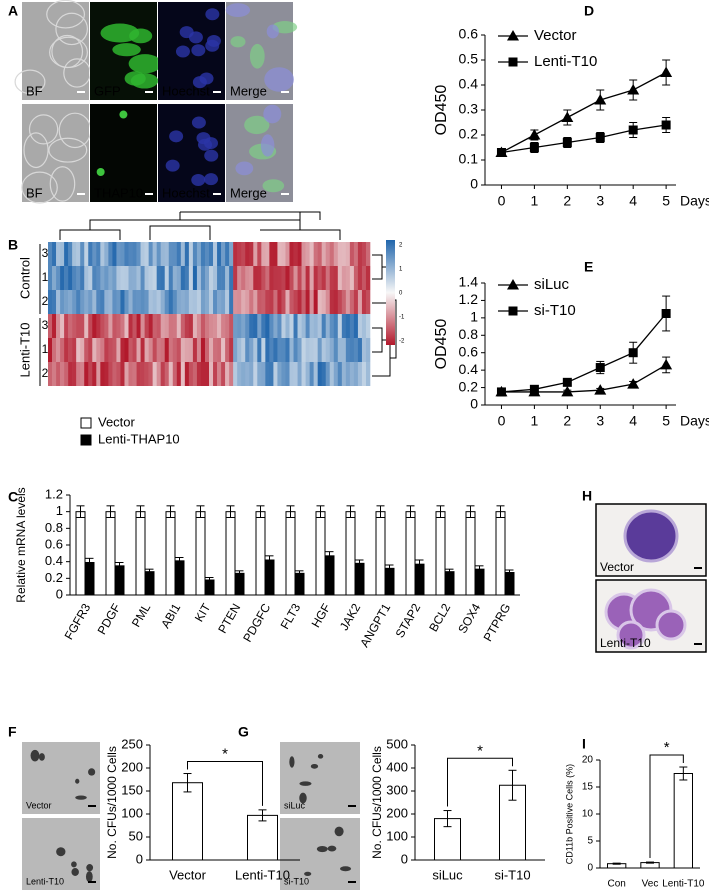  I want to click on micrograph: Hoechst, so click(191, 51).